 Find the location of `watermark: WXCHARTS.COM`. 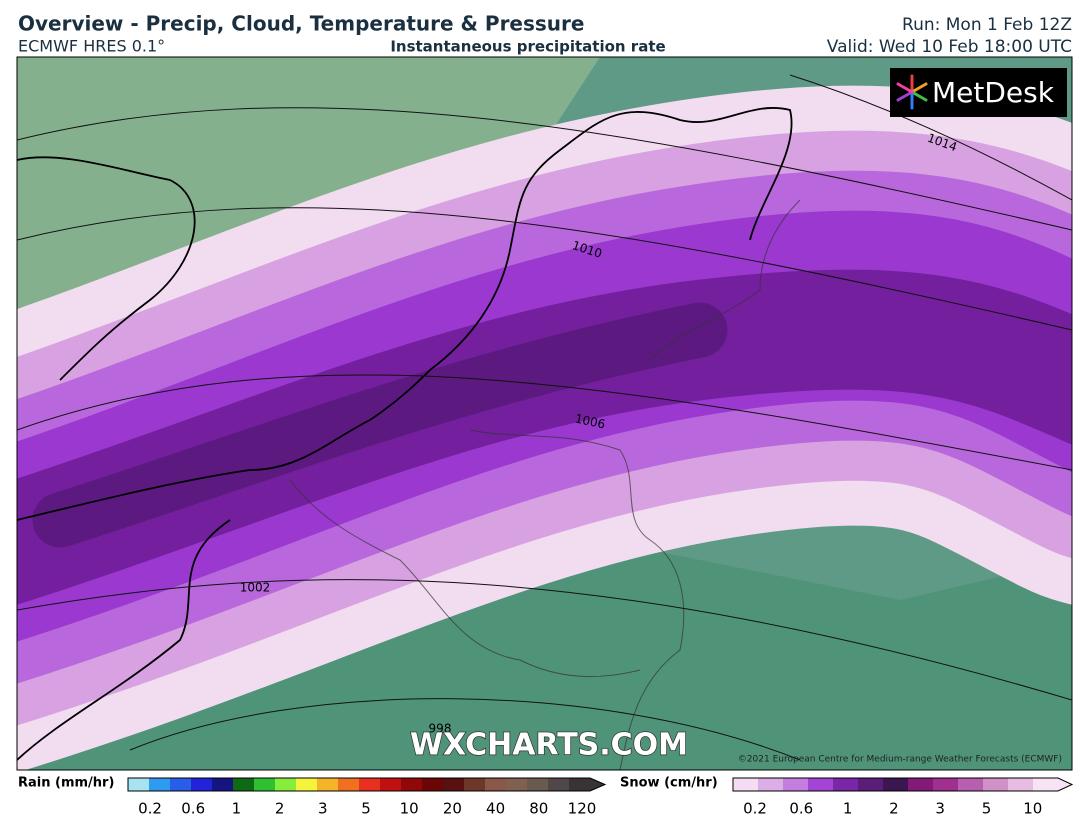

watermark: WXCHARTS.COM is located at coordinates (549, 745).